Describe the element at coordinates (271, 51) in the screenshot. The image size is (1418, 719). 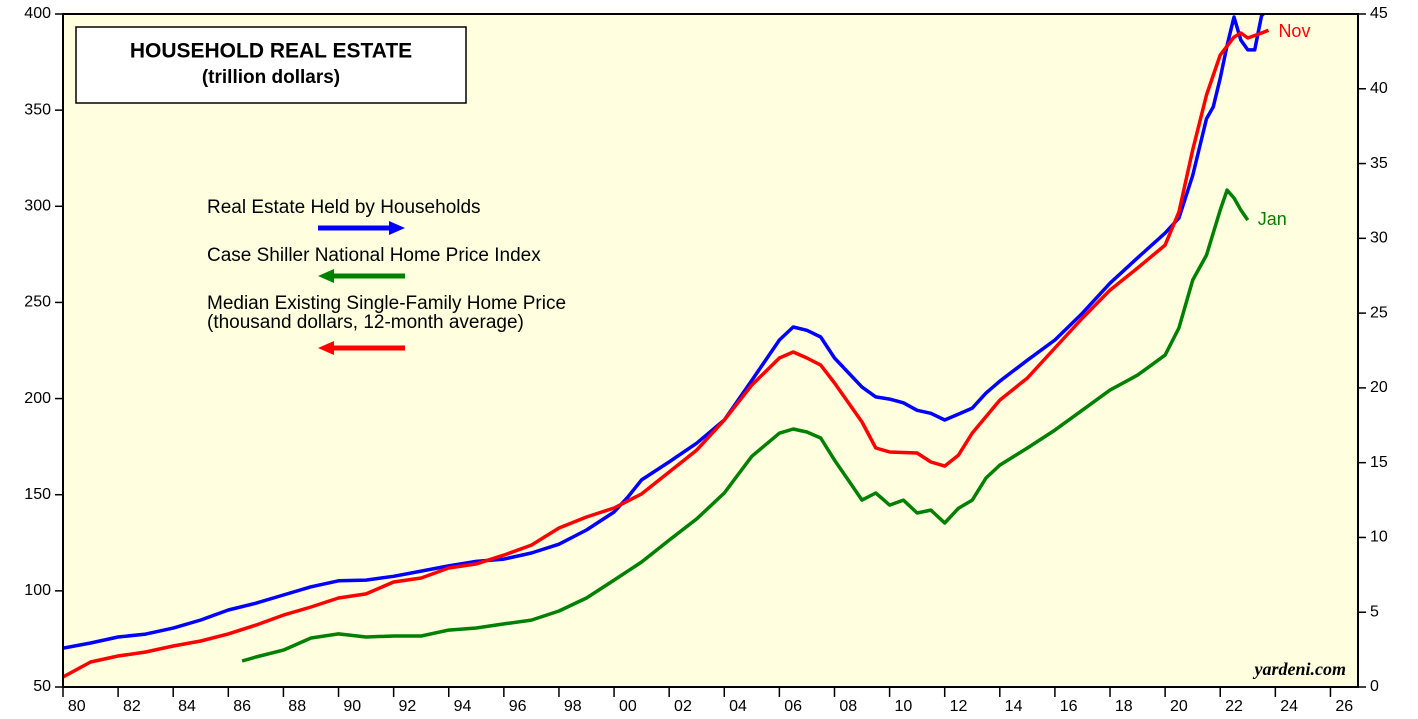
I see `chart-title: HOUSEHOLD REAL ESTATE` at that location.